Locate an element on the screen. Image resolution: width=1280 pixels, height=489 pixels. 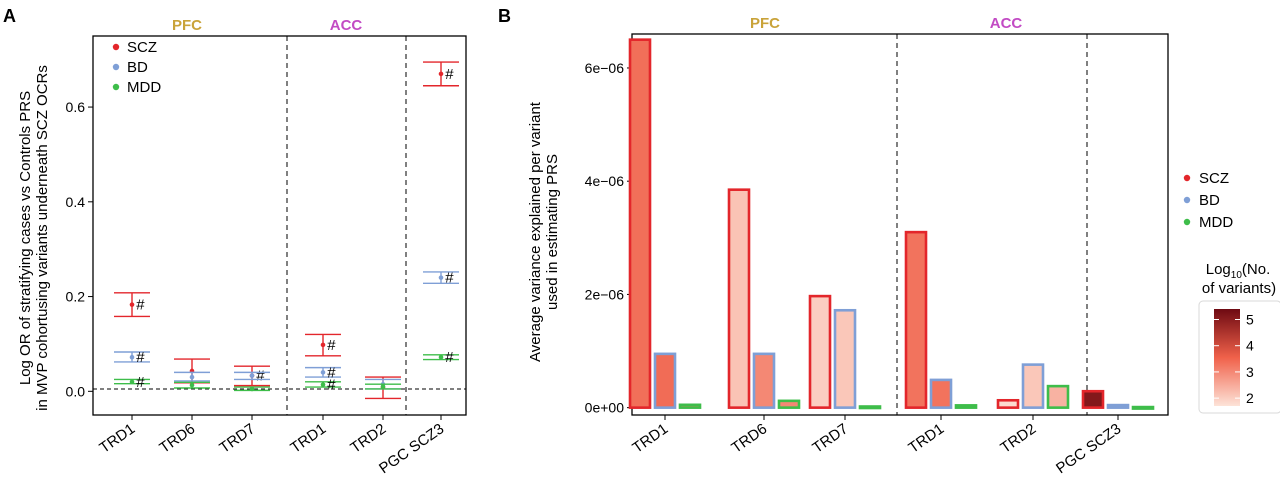
panel-b-legend-label: SCZ is located at coordinates (1214, 178).